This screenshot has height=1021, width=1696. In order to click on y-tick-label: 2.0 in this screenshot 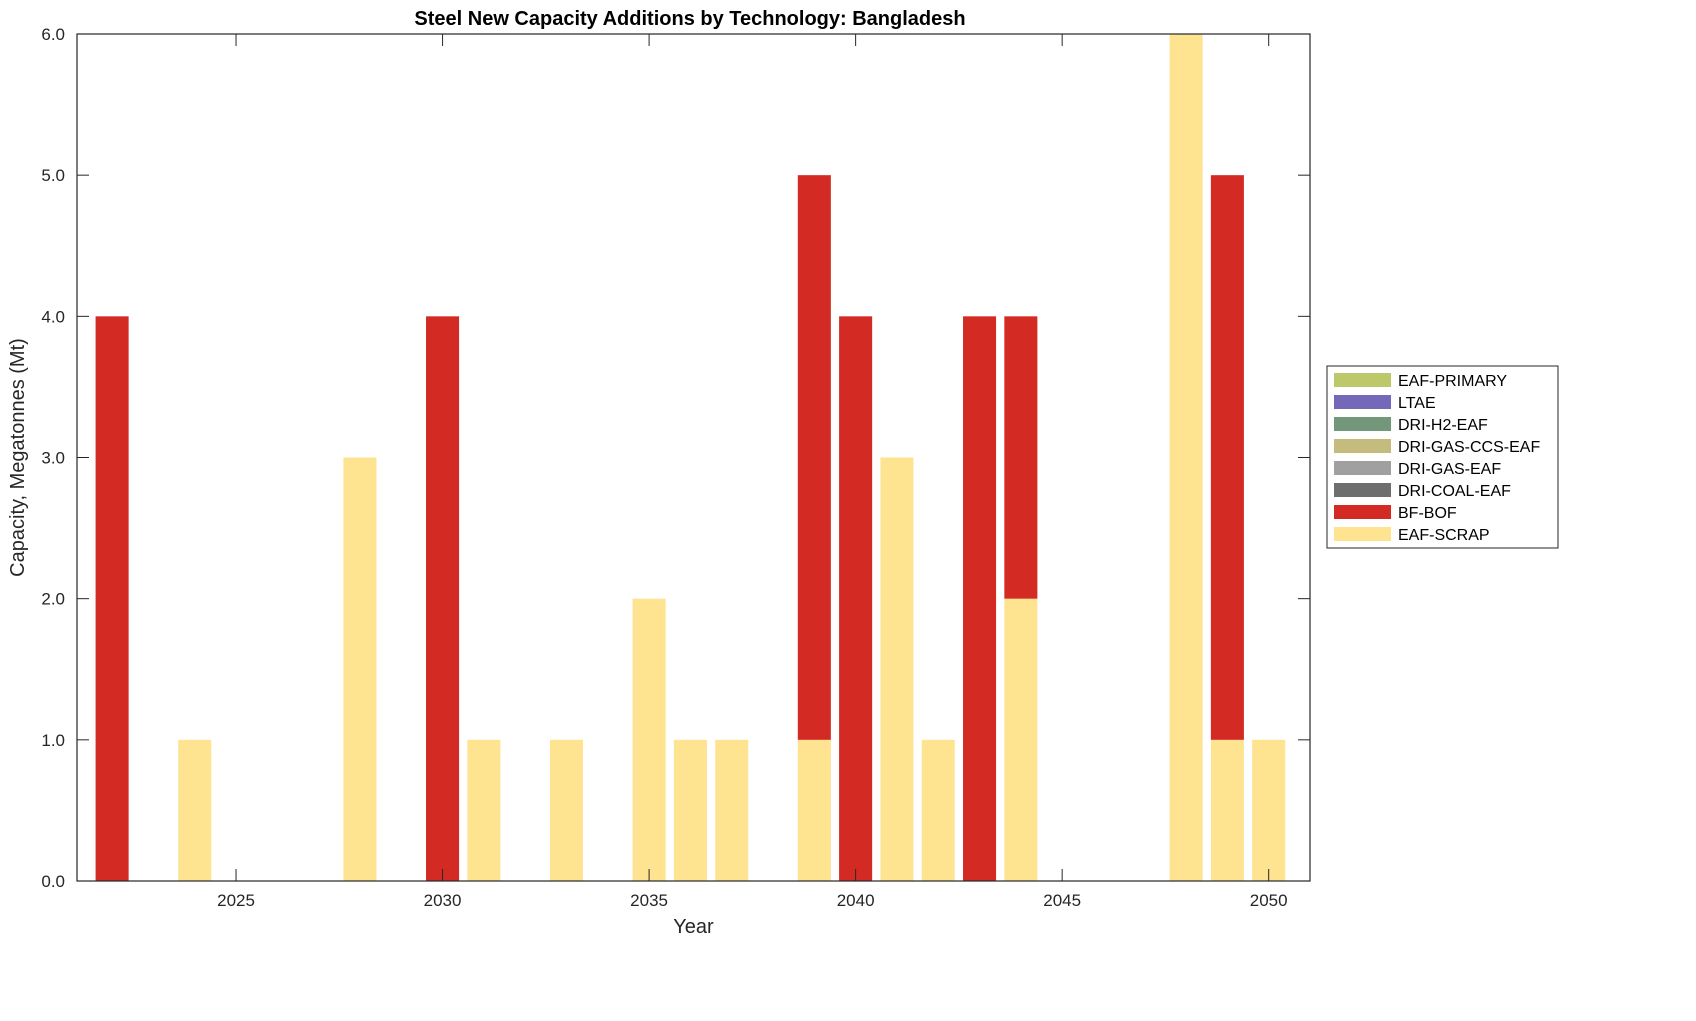, I will do `click(53, 599)`.